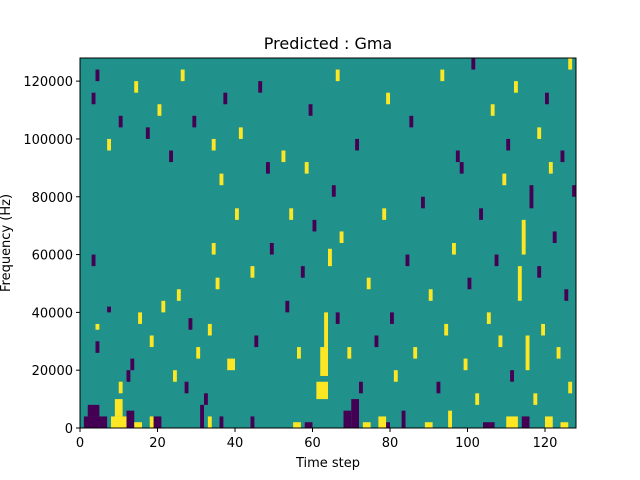  Describe the element at coordinates (235, 443) in the screenshot. I see `x-tick-label: 40` at that location.